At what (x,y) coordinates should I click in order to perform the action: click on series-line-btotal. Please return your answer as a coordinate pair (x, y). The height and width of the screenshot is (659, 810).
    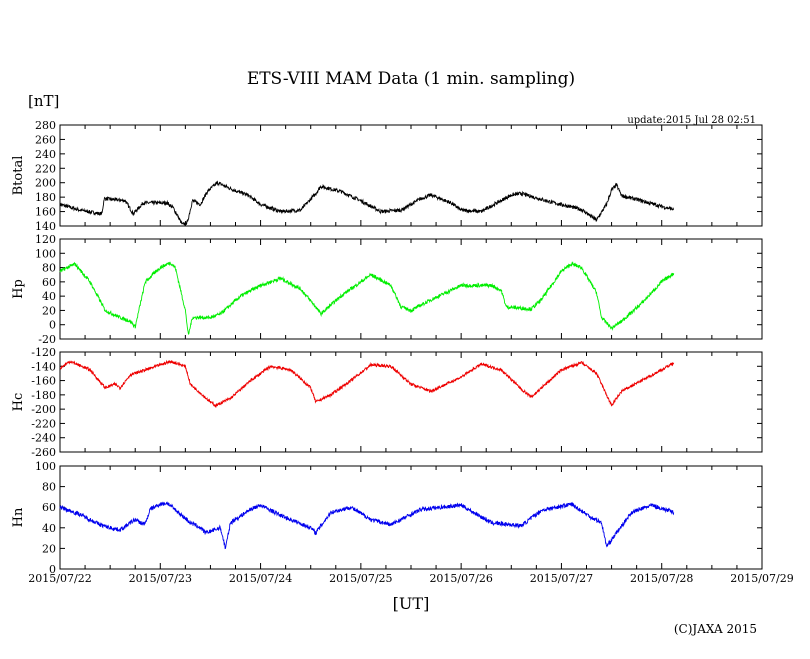
    Looking at the image, I should click on (366, 203).